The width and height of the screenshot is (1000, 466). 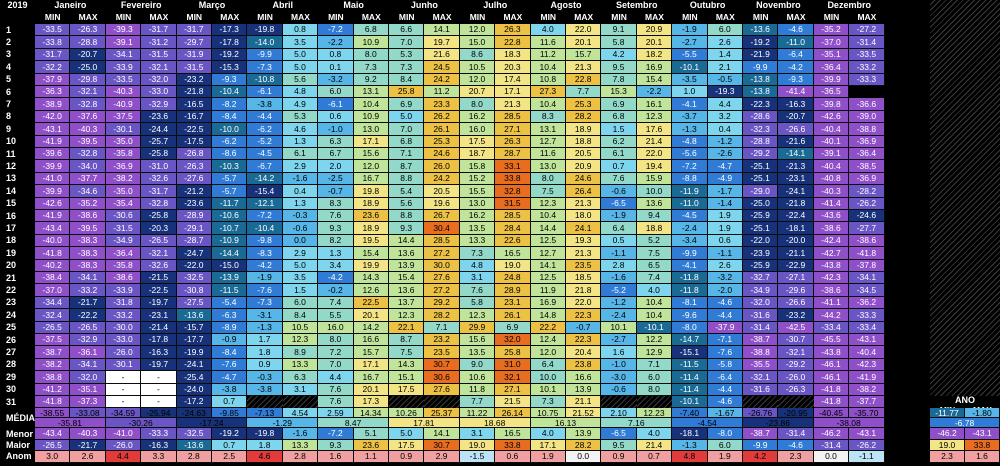 I want to click on day-value-cell: -41.1, so click(x=831, y=303).